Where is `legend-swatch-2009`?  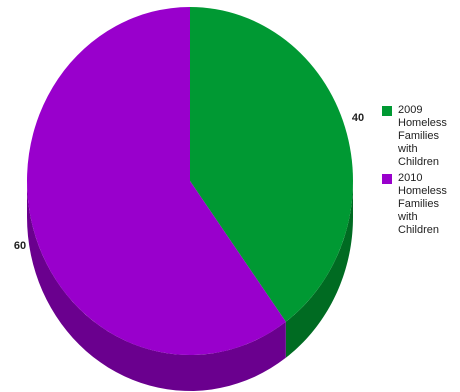
legend-swatch-2009 is located at coordinates (387, 111).